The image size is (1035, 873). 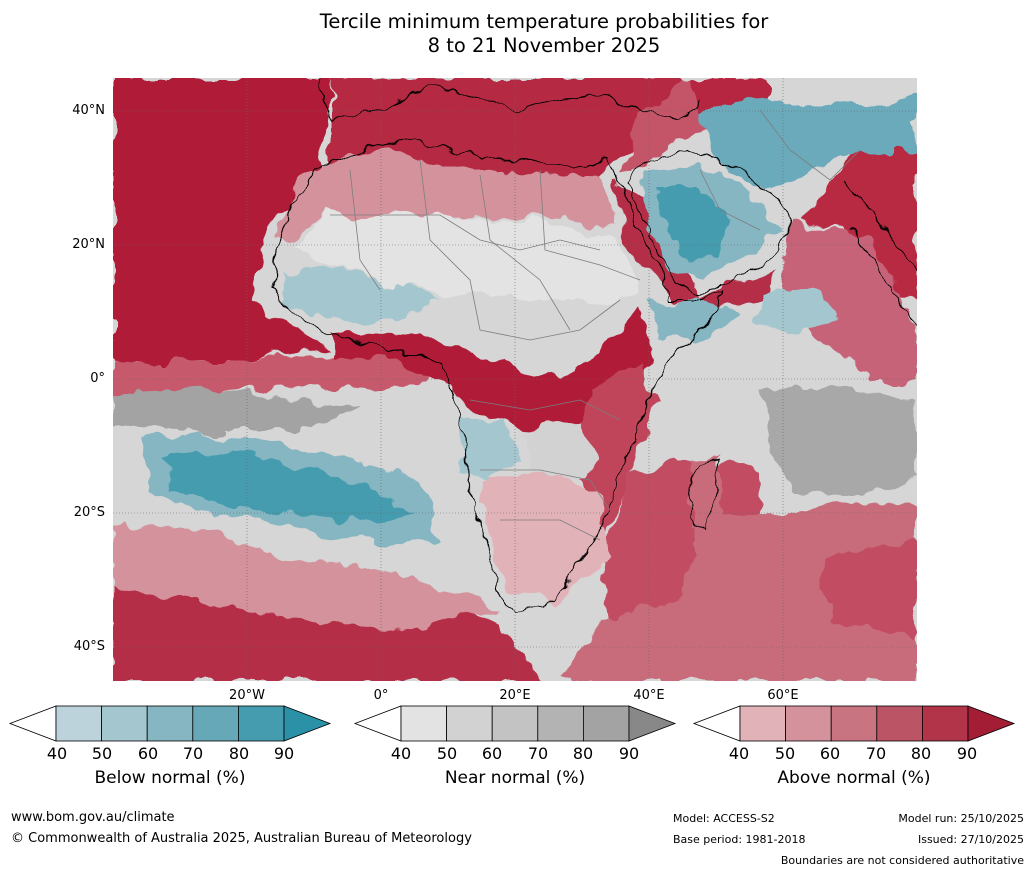 I want to click on below-tick-90: 90, so click(x=284, y=753).